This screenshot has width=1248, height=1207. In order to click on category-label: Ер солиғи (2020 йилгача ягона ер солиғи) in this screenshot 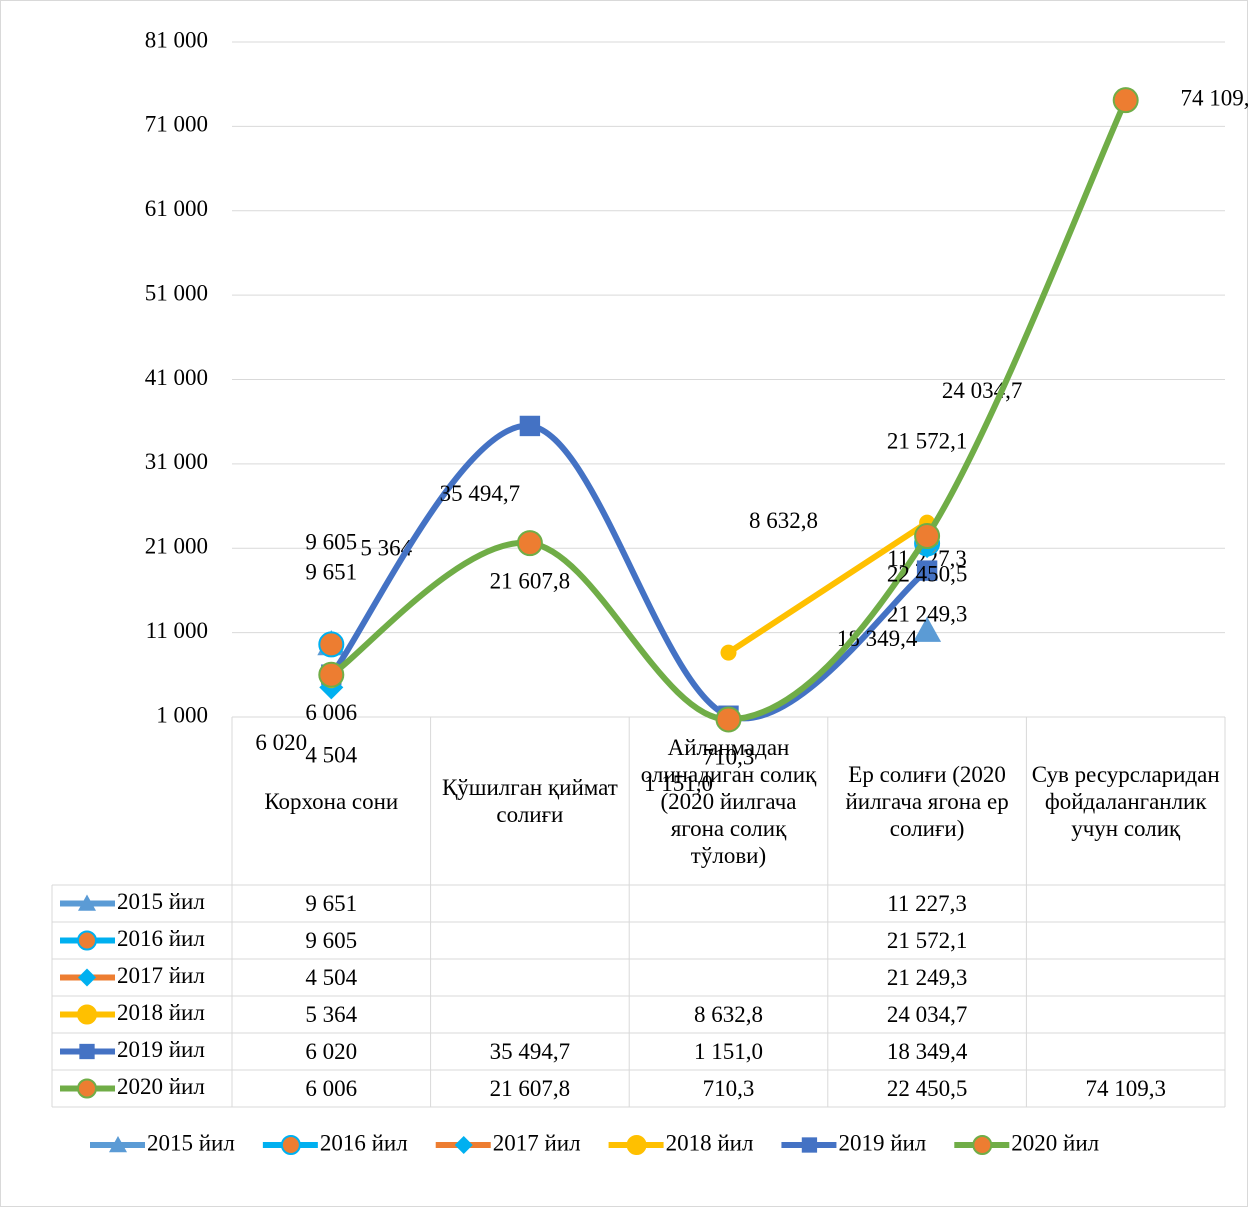, I will do `click(927, 801)`.